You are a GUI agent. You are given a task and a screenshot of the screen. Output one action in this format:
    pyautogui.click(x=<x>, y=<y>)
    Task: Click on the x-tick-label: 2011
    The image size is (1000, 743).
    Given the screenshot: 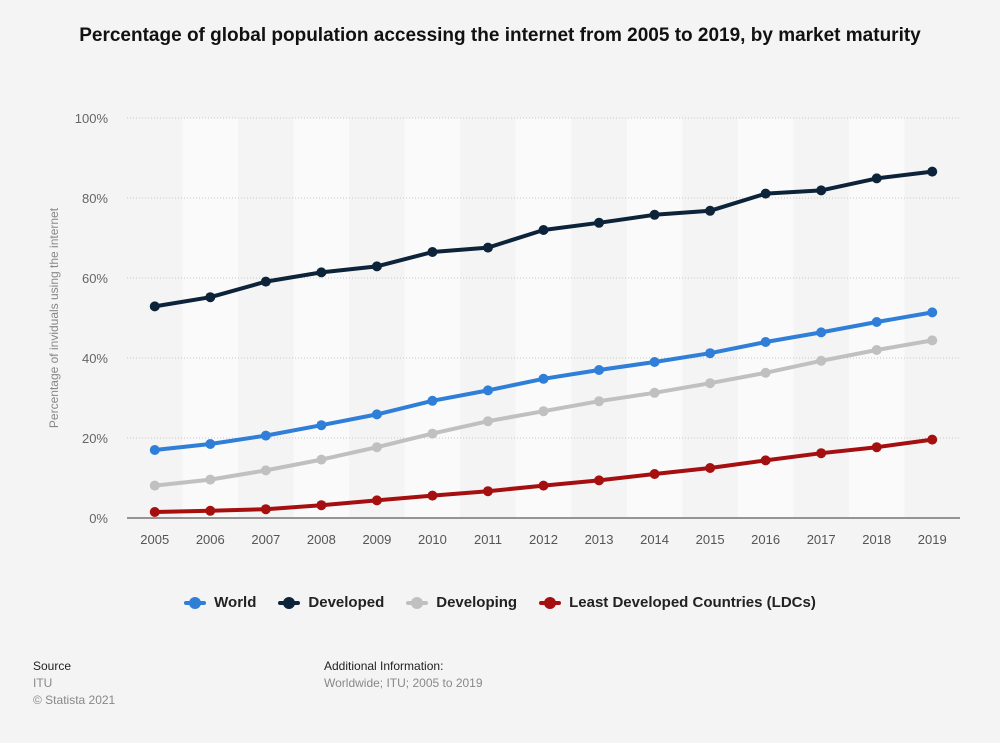 What is the action you would take?
    pyautogui.click(x=488, y=539)
    